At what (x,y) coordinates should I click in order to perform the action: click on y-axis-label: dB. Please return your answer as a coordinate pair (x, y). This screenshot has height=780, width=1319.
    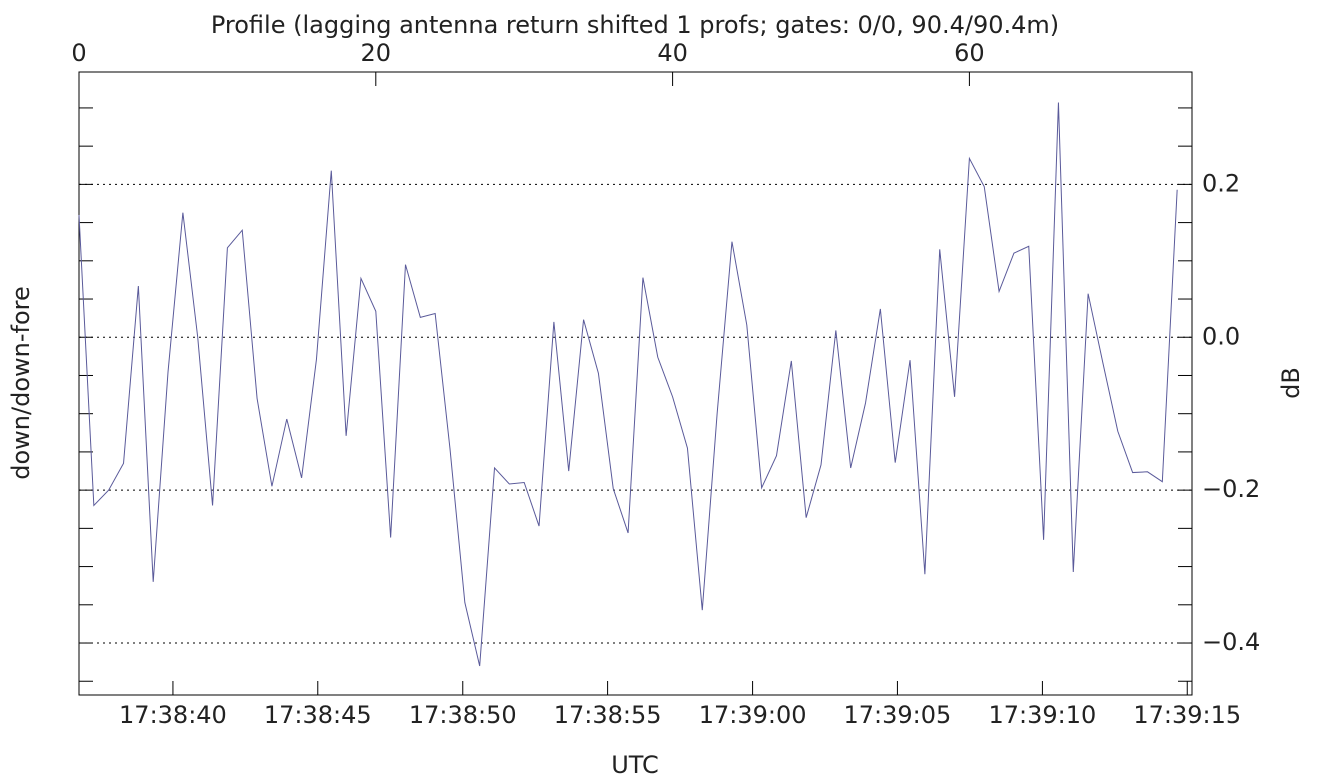
    Looking at the image, I should click on (1291, 383).